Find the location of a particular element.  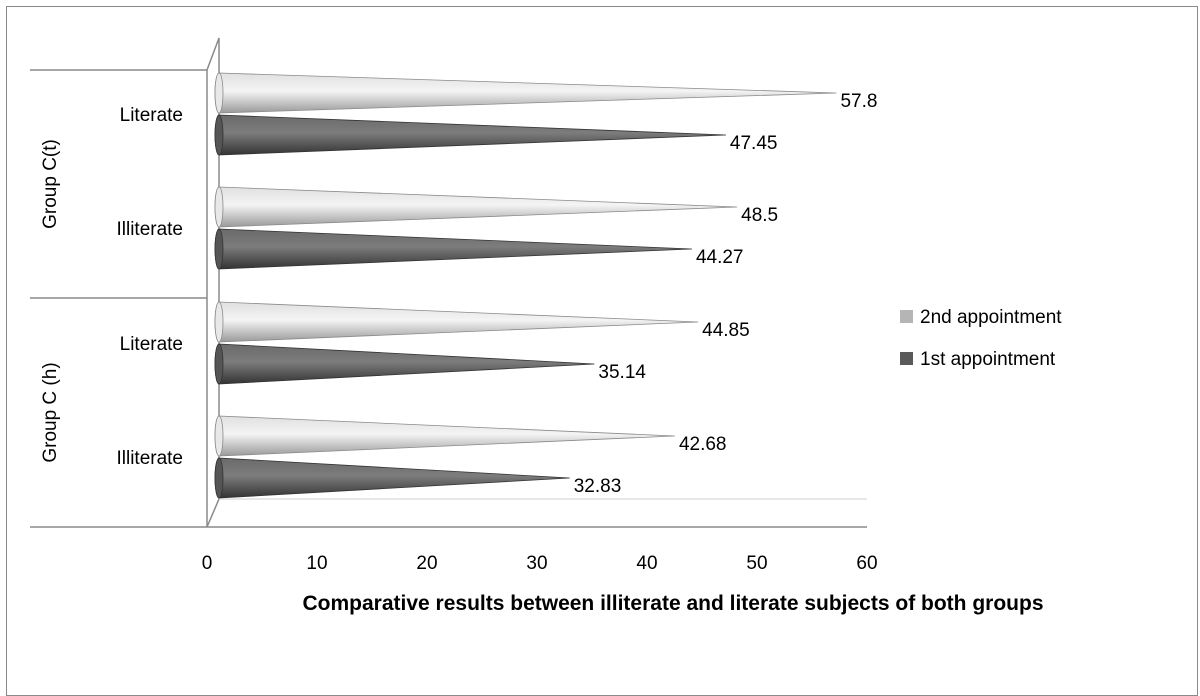

legend-label-1: 1st appointment is located at coordinates (988, 359).